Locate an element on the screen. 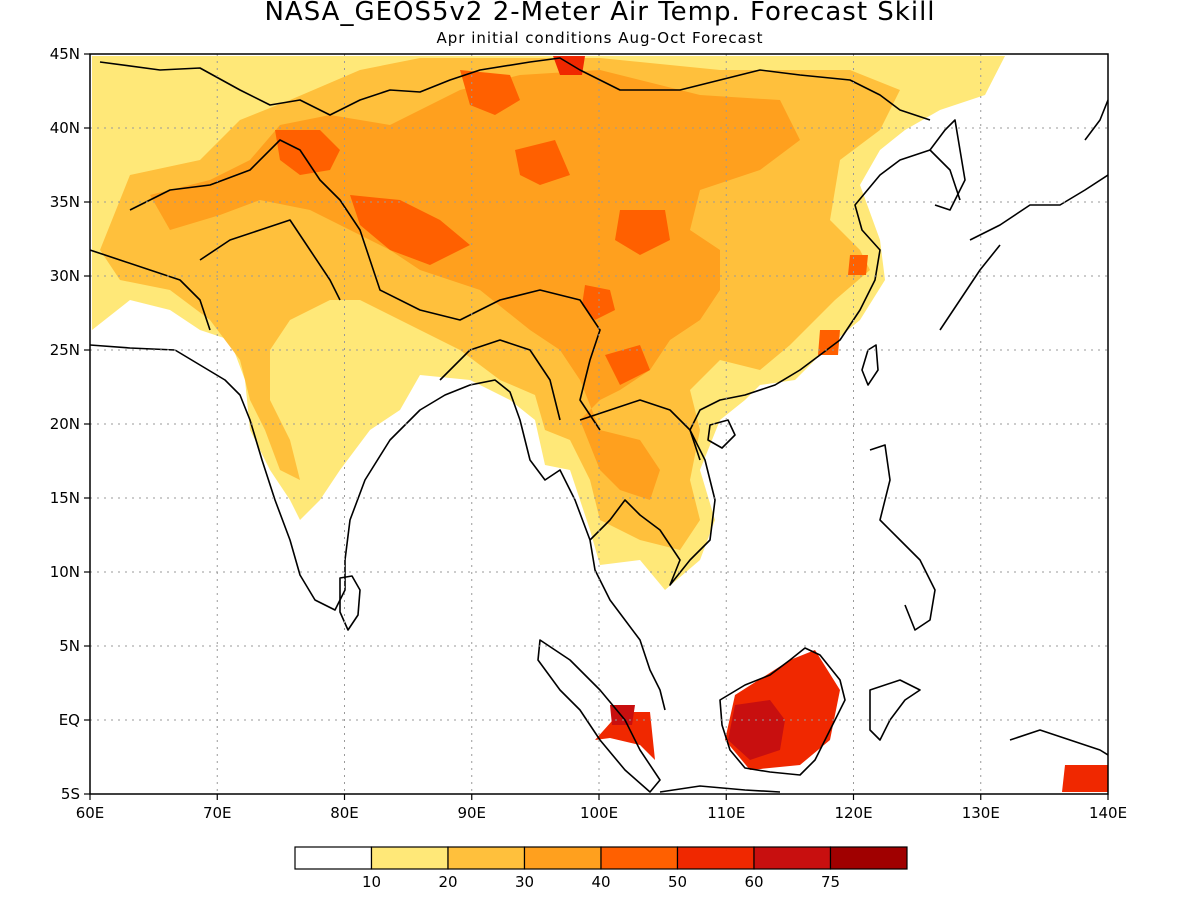  lat-tick-label: 25N is located at coordinates (65, 350).